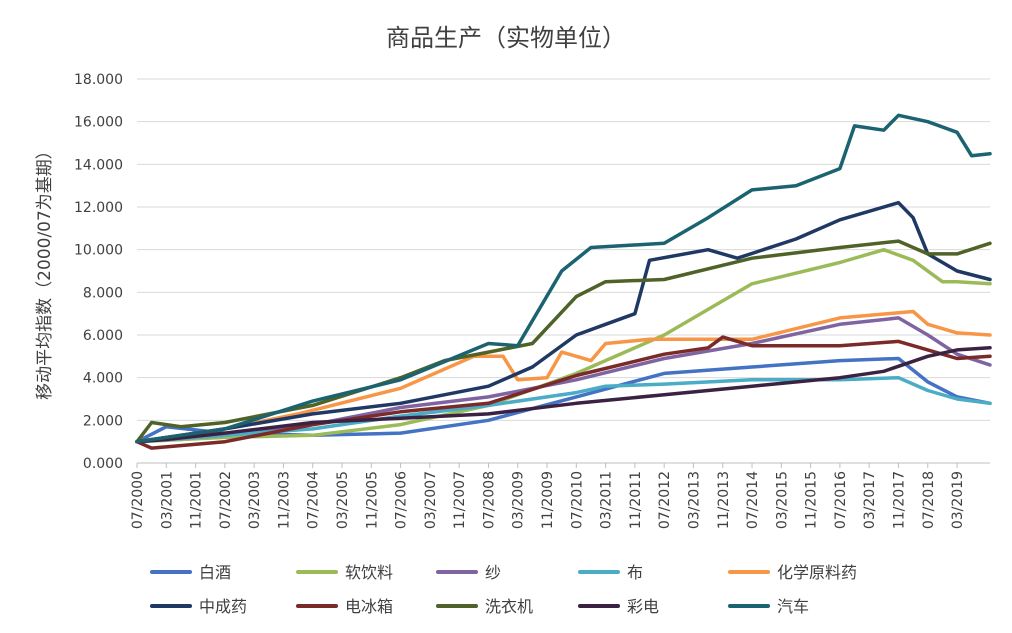 This screenshot has height=633, width=1012. What do you see at coordinates (782, 500) in the screenshot?
I see `x-tick-label: 03/2015` at bounding box center [782, 500].